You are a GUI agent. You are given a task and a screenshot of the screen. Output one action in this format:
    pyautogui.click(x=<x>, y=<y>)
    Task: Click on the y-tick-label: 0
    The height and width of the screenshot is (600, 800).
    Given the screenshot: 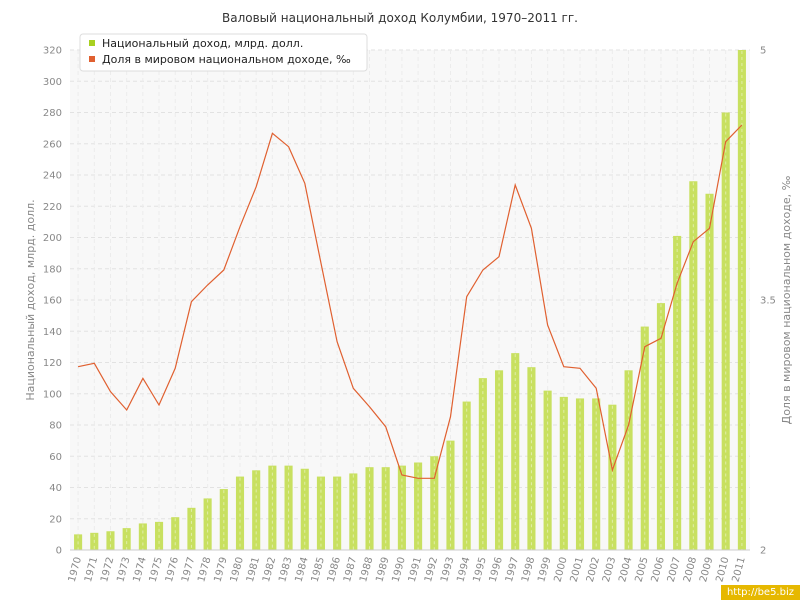 What is the action you would take?
    pyautogui.click(x=59, y=551)
    